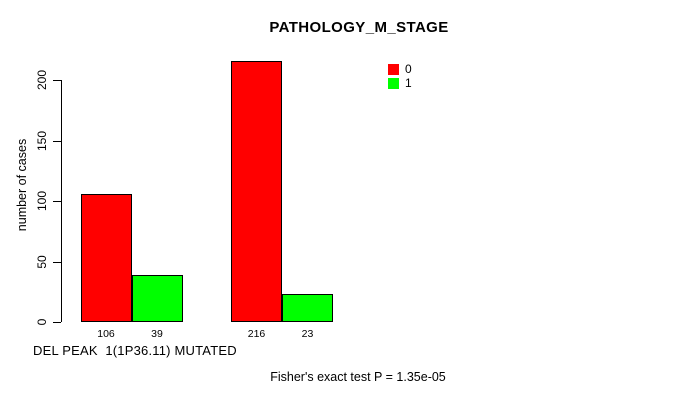 Image resolution: width=690 pixels, height=400 pixels. Describe the element at coordinates (42, 322) in the screenshot. I see `y-tick-label: 0` at that location.